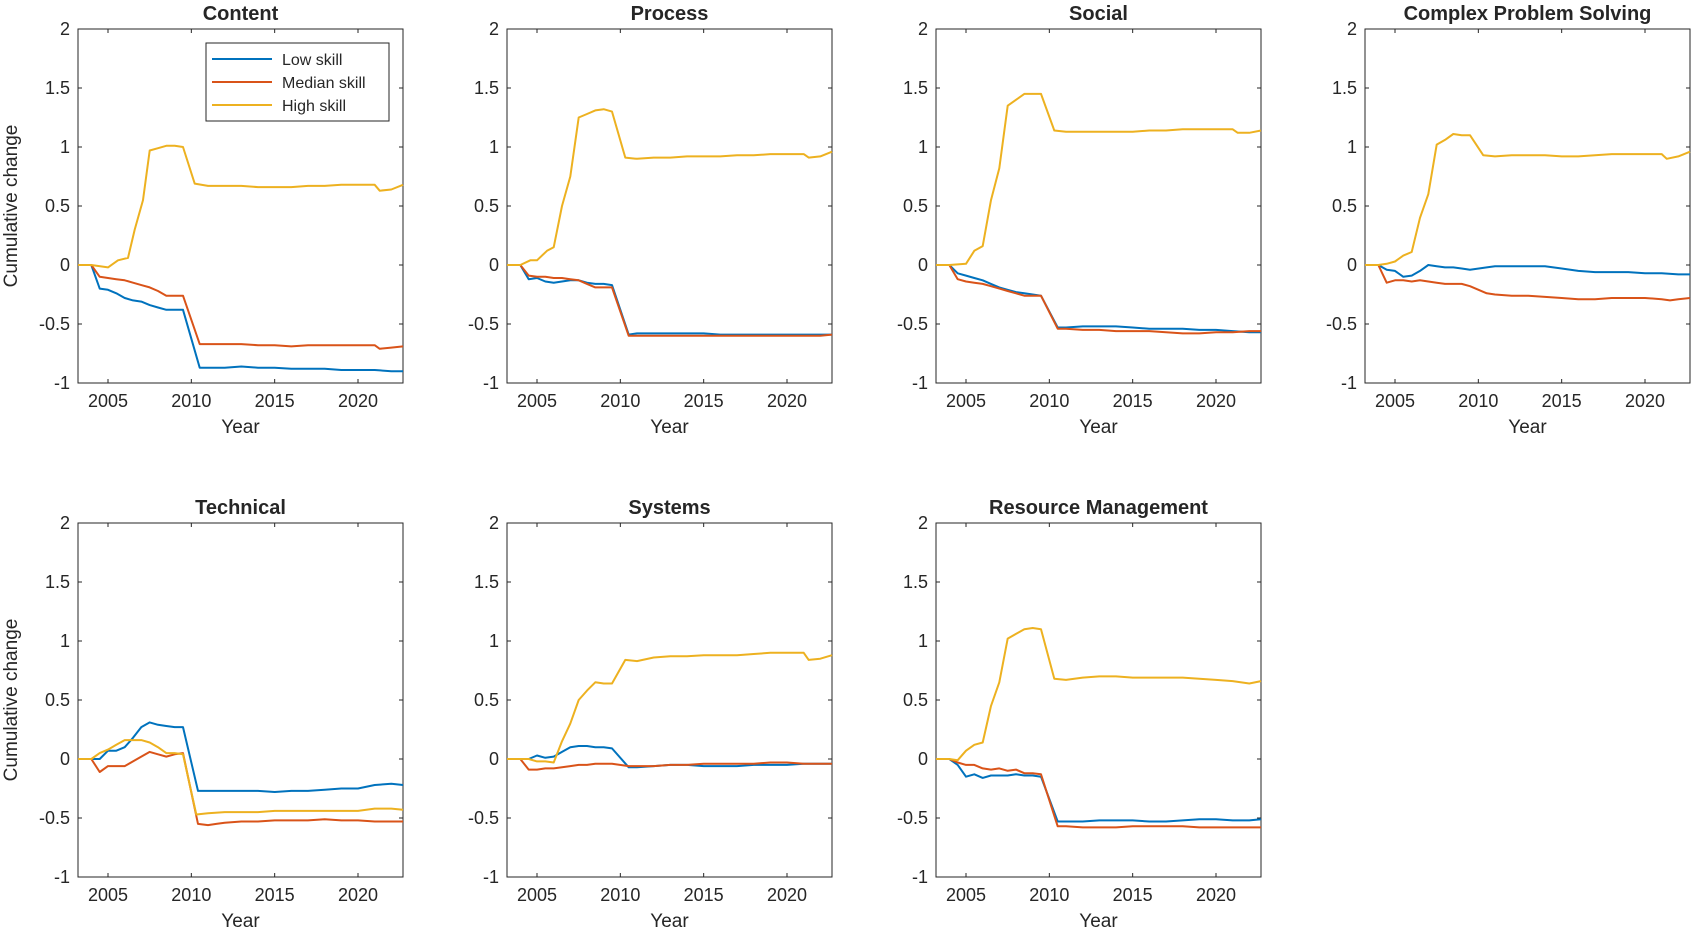  I want to click on subplot-title: Resource Management, so click(1098, 508).